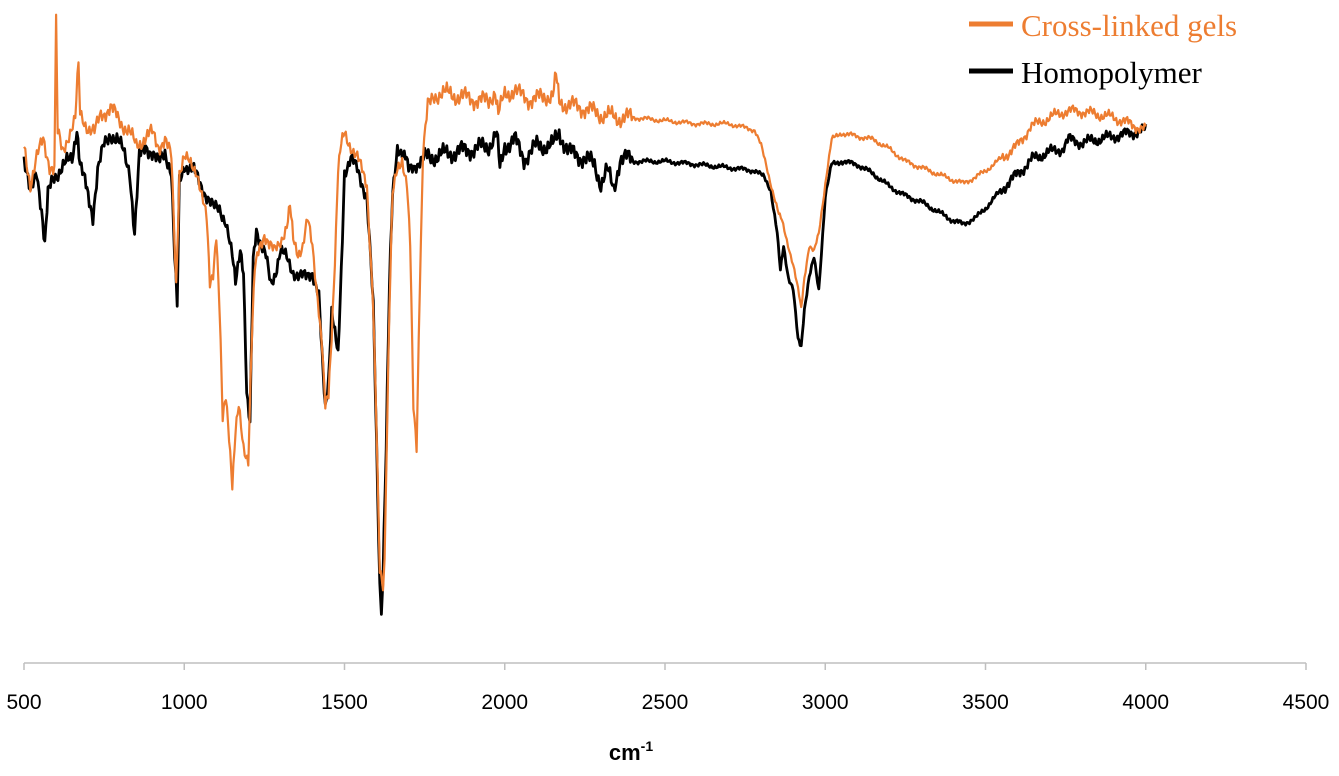 Image resolution: width=1339 pixels, height=776 pixels. I want to click on x-tick-label: 1000, so click(184, 702).